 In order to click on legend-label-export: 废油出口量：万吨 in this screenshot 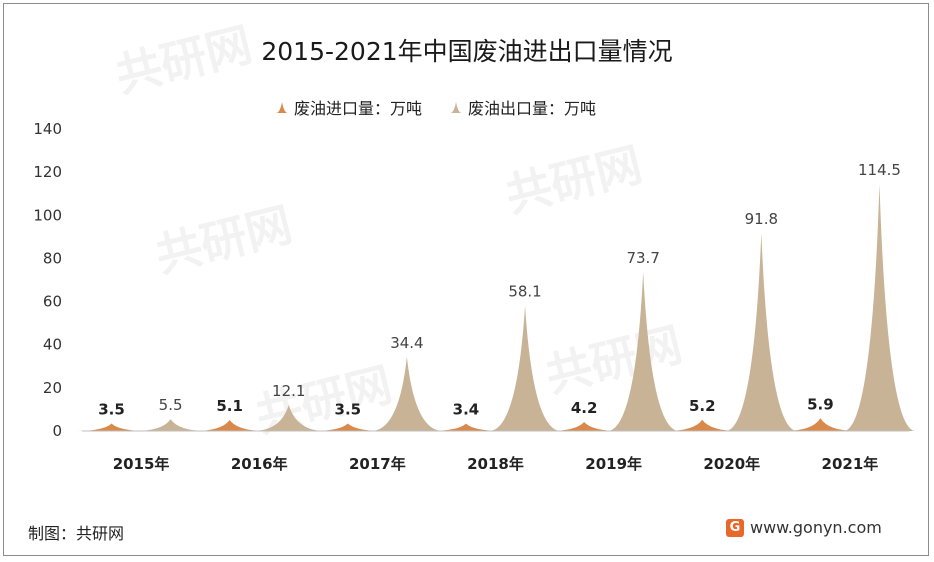, I will do `click(532, 108)`.